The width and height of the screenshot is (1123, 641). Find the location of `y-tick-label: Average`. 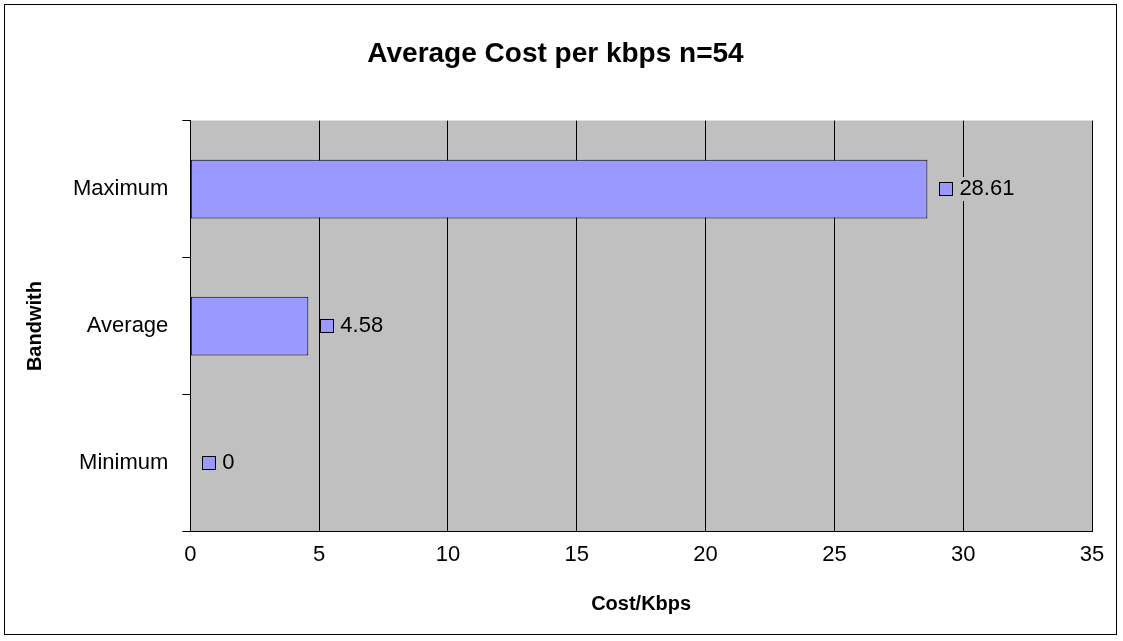

y-tick-label: Average is located at coordinates (127, 325).